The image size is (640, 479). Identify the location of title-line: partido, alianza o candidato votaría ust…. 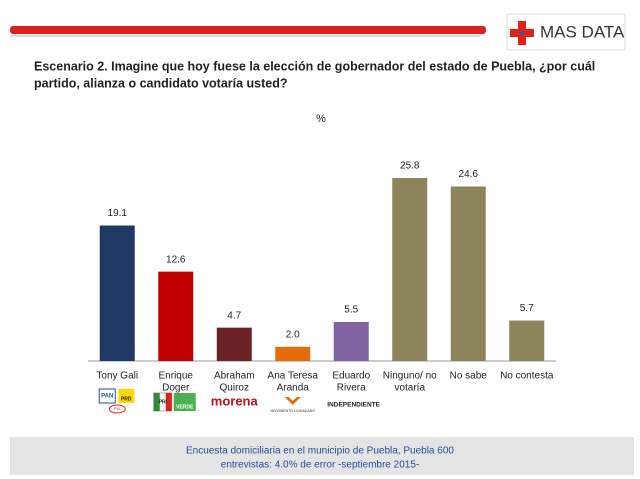
(161, 83).